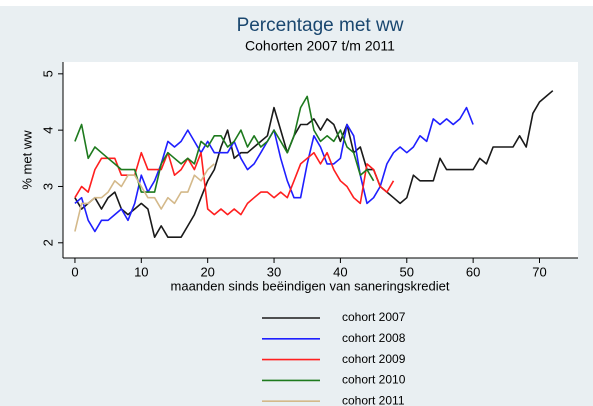  I want to click on y-axis-label: % met ww, so click(26, 160).